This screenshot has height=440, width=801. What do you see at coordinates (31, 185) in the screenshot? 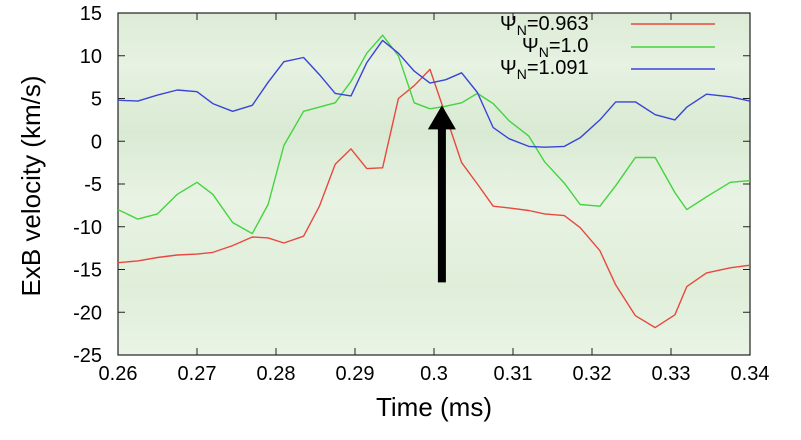
I see `y-axis-title: ExB velocity (km/s)` at bounding box center [31, 185].